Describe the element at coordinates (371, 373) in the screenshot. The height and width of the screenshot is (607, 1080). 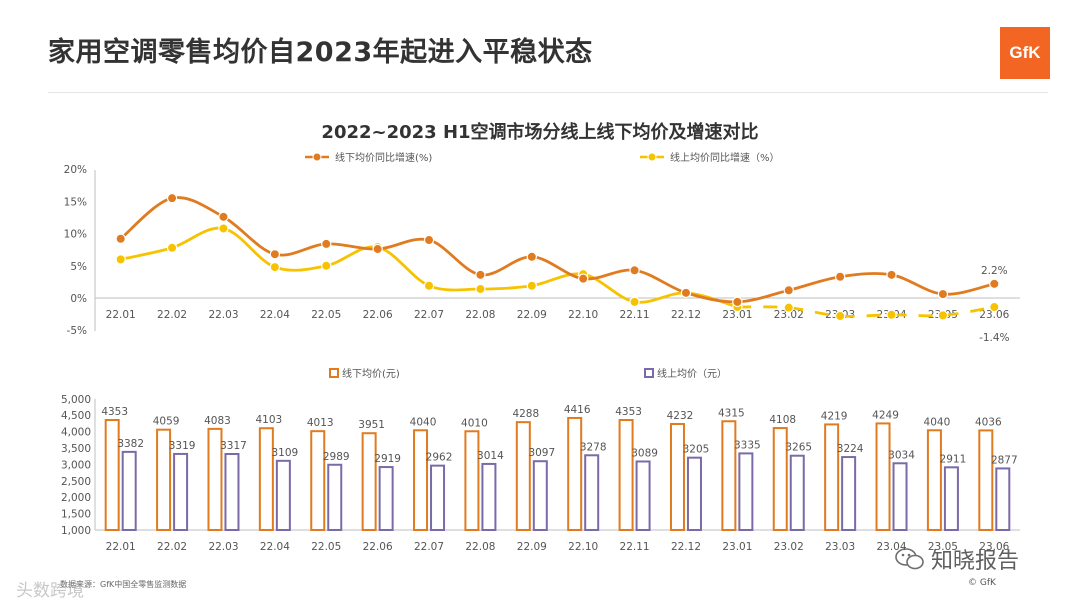
I see `bar-legend-label: 线下均价(元)` at that location.